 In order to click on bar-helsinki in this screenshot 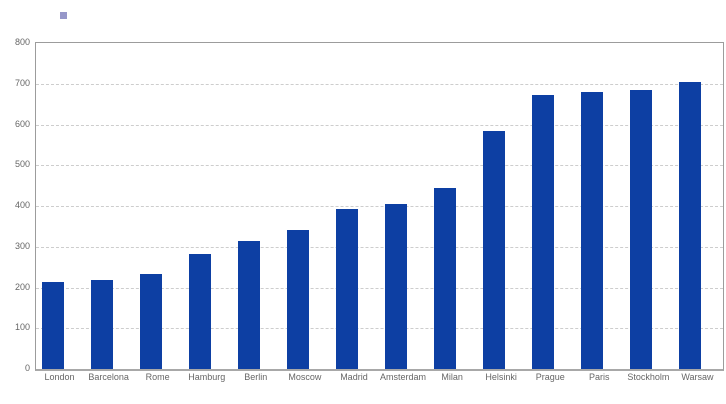, I will do `click(494, 250)`.